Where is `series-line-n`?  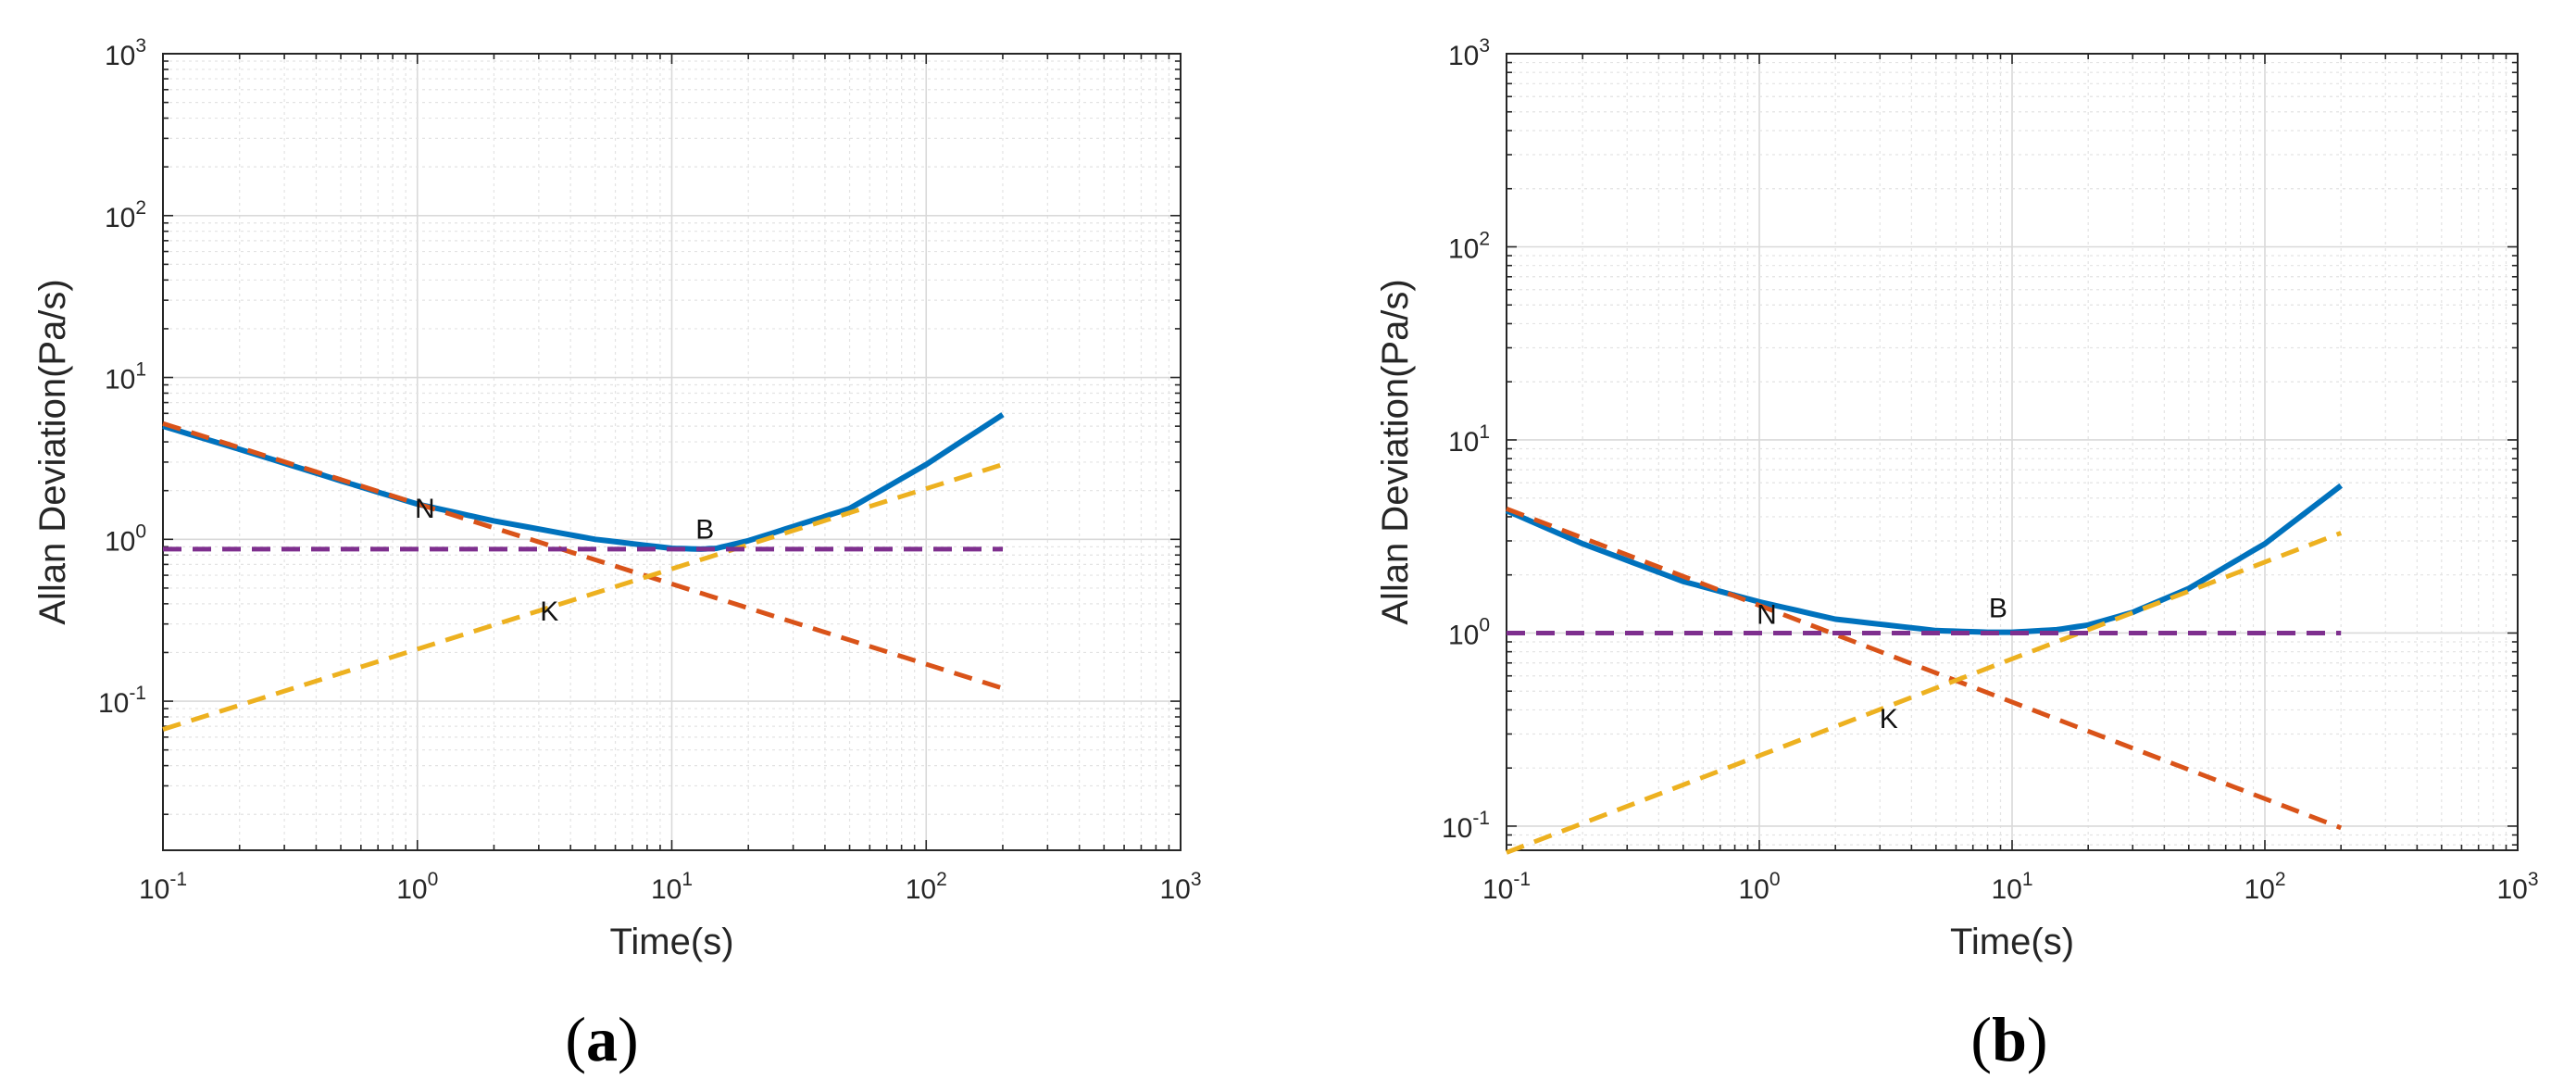 series-line-n is located at coordinates (1925, 668).